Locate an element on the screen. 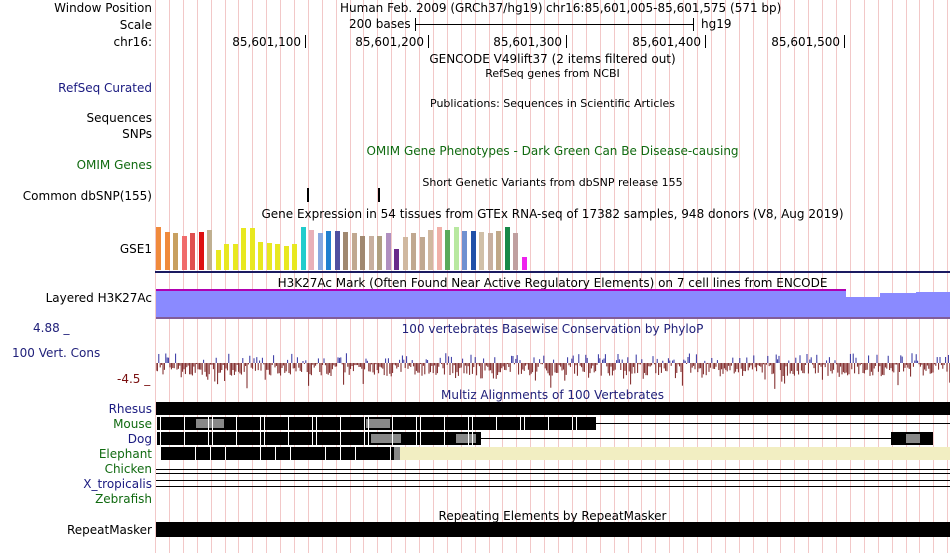 The image size is (950, 553). gencode-title: GENCODE V49lift37 (2 items filtered out) is located at coordinates (552, 59).